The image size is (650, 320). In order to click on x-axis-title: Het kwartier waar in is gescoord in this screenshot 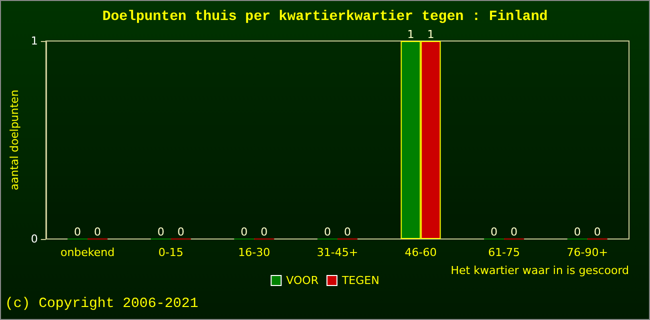, I will do `click(540, 270)`.